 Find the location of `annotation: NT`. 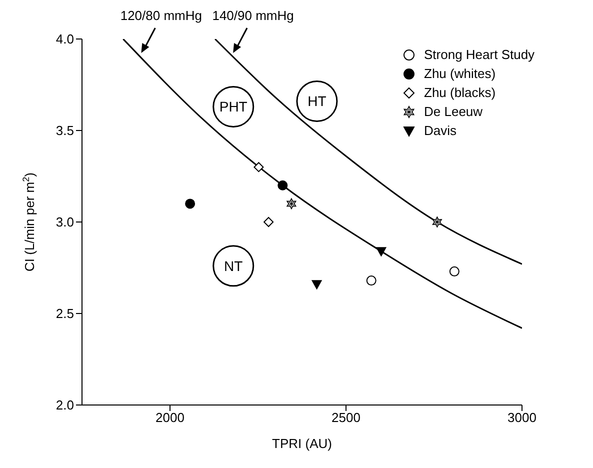

annotation: NT is located at coordinates (234, 266).